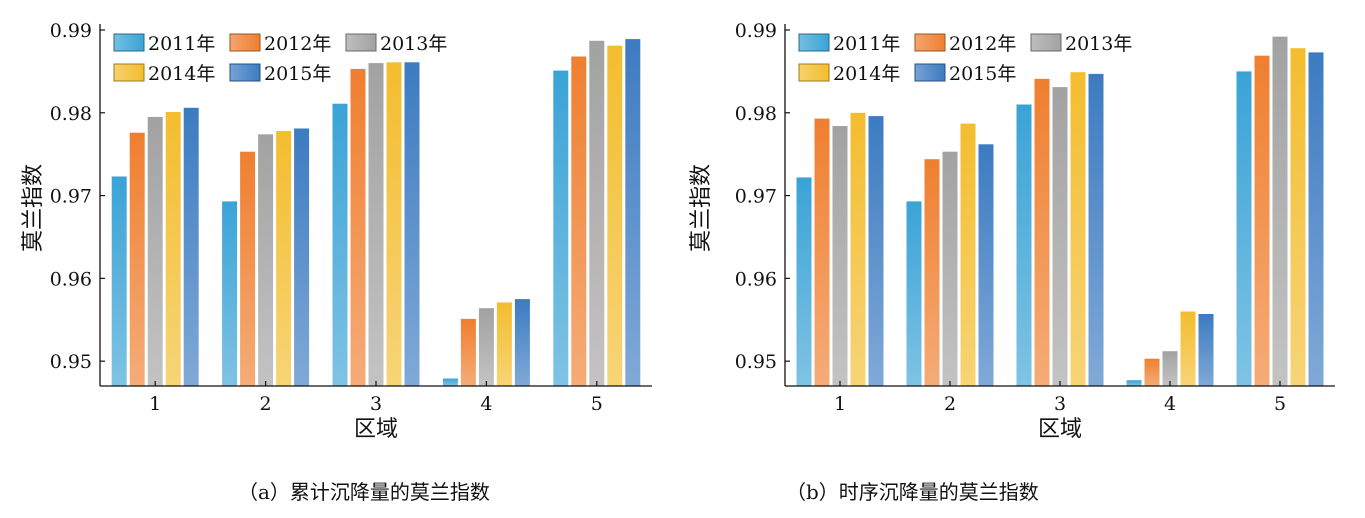 The height and width of the screenshot is (518, 1365). What do you see at coordinates (364, 492) in the screenshot?
I see `caption-a: （a）累计沉降量的莫兰指数` at bounding box center [364, 492].